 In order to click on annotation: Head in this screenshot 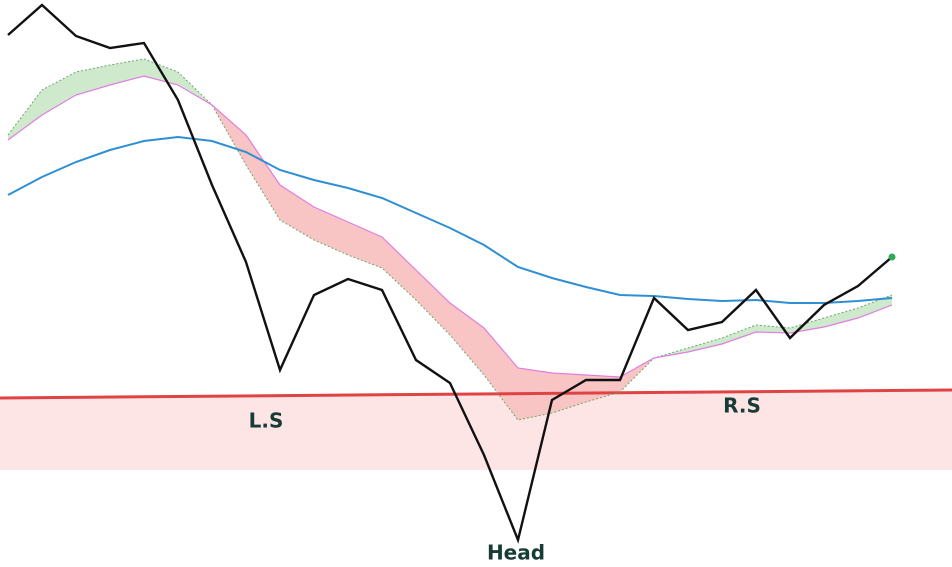, I will do `click(516, 553)`.